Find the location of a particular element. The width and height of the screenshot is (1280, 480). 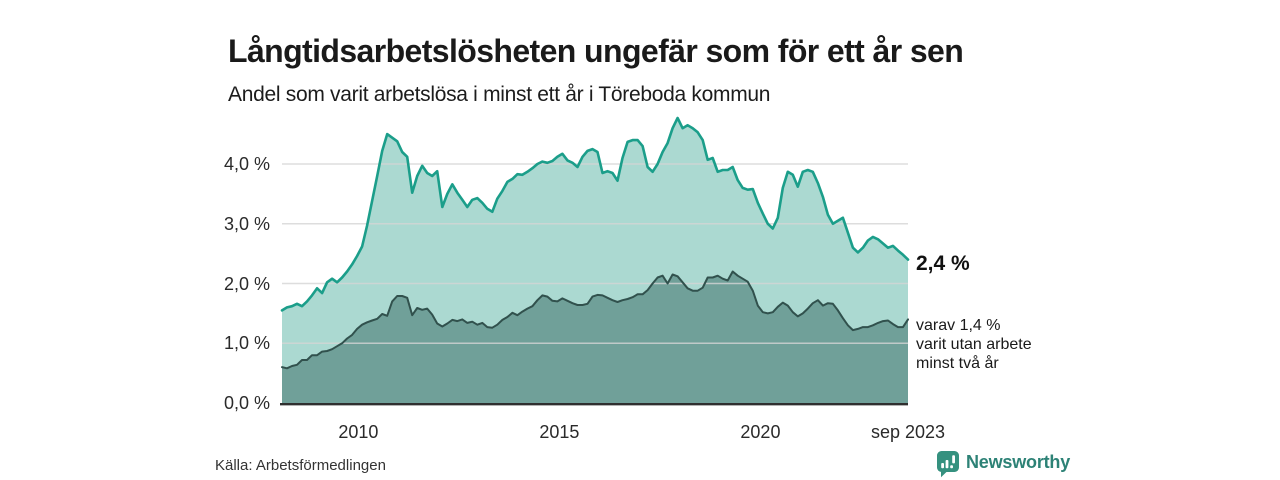

y-axis-tick-label: 0,0 % is located at coordinates (246, 403).